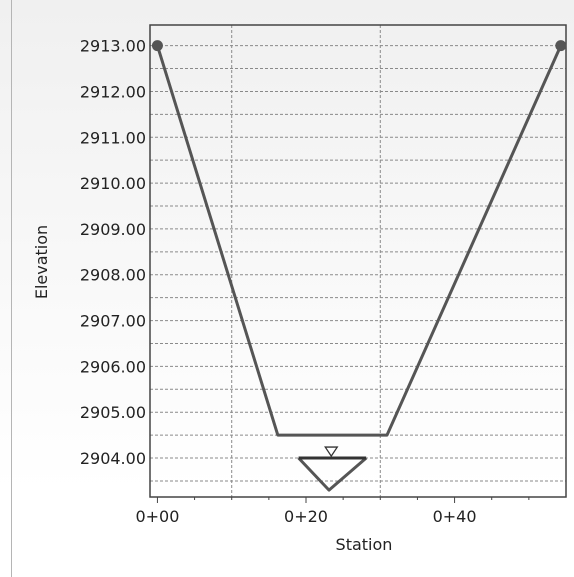 This screenshot has height=577, width=574. I want to click on y-tick-label: 2908.00, so click(113, 275).